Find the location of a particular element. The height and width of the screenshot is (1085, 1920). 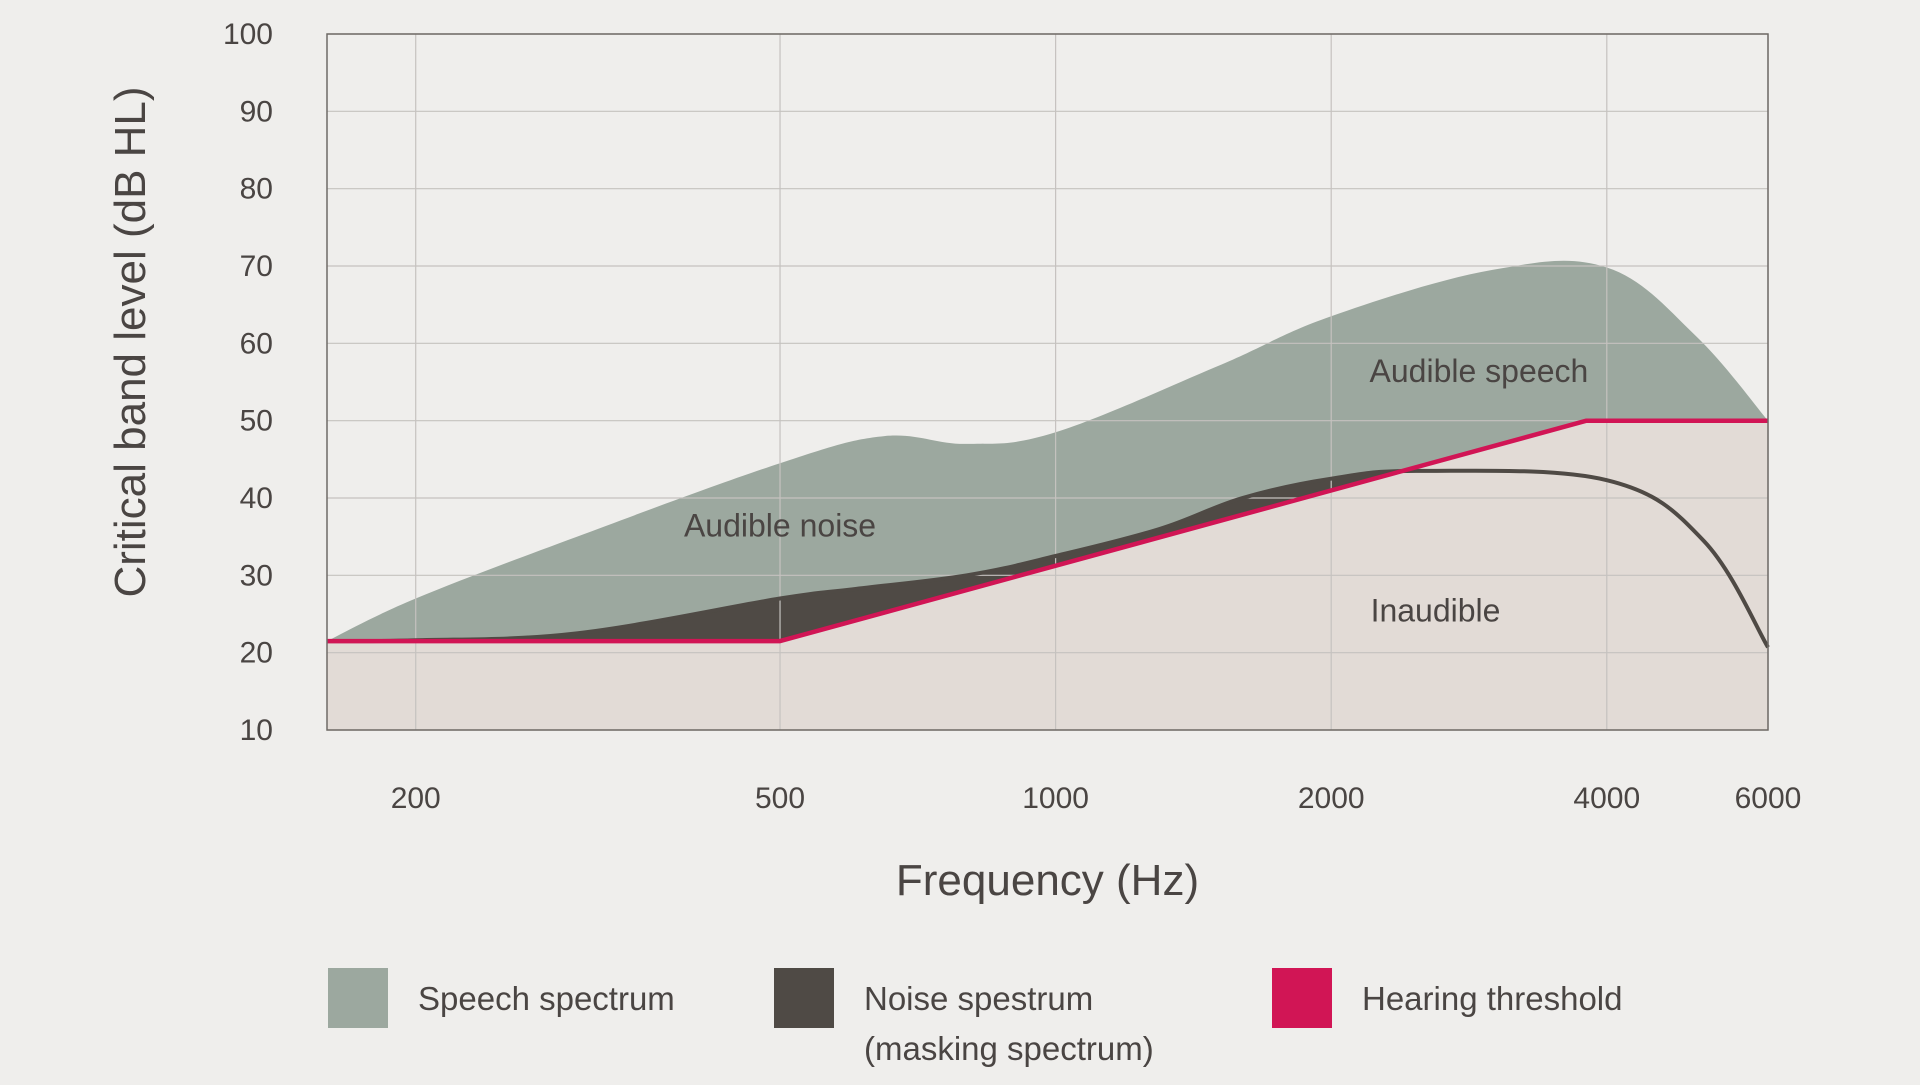

legend-swatch-noise-spestrum is located at coordinates (804, 998).